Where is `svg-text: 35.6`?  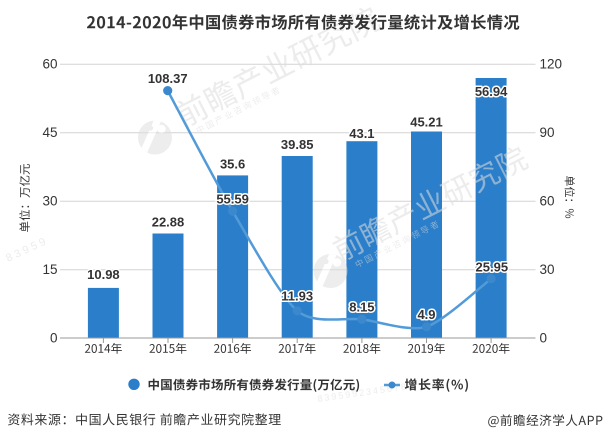
svg-text: 35.6 is located at coordinates (232, 163).